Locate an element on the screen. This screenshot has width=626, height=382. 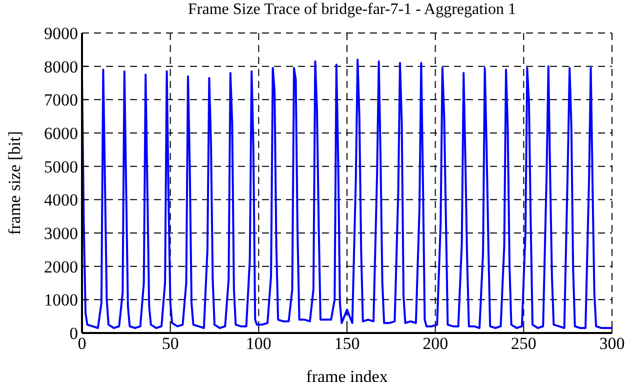
y-tick-label: 3000 is located at coordinates (61, 234).